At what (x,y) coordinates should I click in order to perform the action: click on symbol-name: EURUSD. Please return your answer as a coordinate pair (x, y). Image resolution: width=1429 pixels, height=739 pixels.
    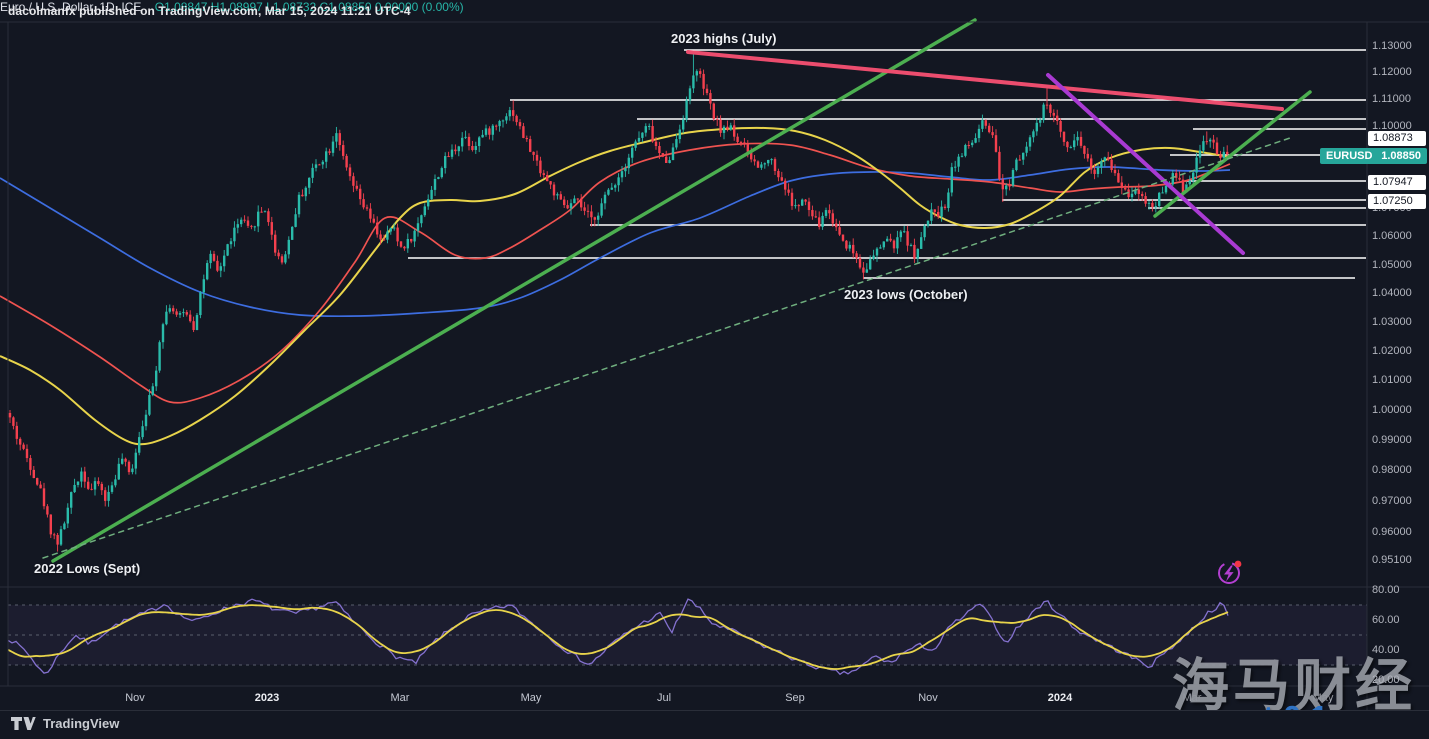
    Looking at the image, I should click on (1349, 156).